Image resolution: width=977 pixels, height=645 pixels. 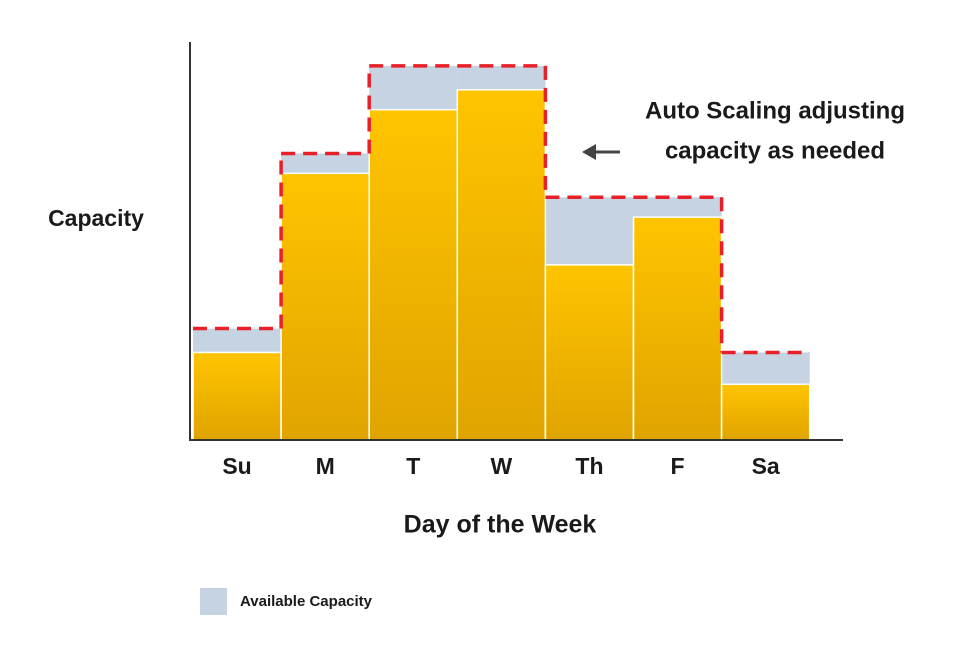 I want to click on legend-swatch, so click(x=213, y=601).